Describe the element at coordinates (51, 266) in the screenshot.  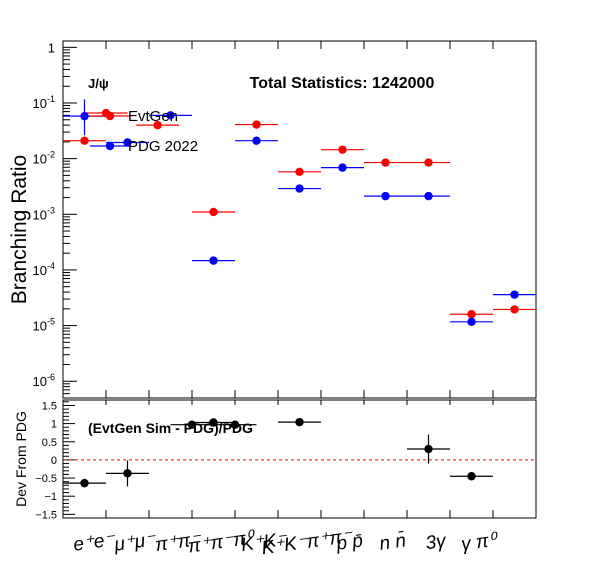
I see `y-tick-label-exponent: -4` at that location.